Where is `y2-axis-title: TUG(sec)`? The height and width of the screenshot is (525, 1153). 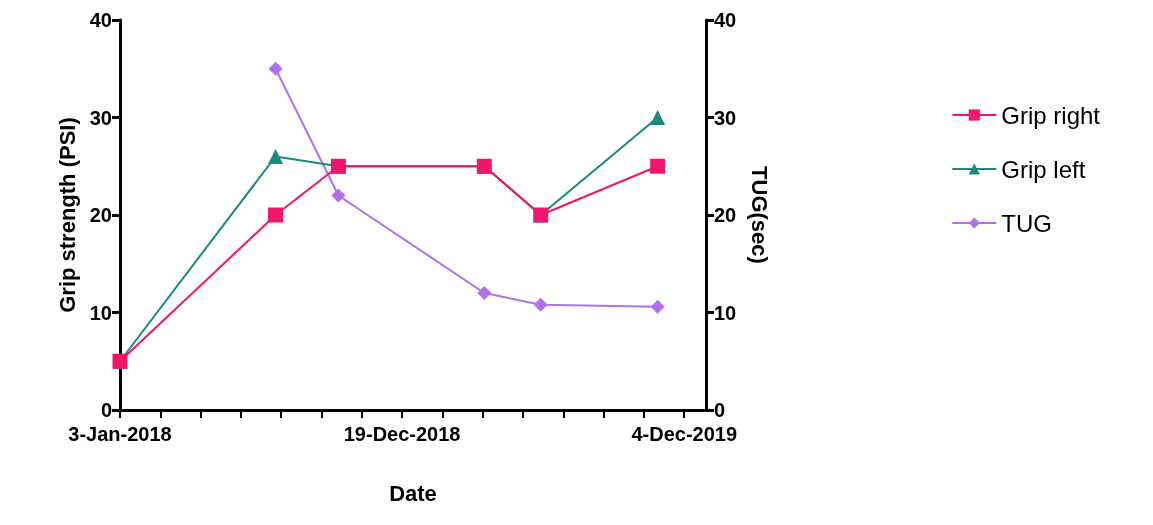 y2-axis-title: TUG(sec) is located at coordinates (759, 215).